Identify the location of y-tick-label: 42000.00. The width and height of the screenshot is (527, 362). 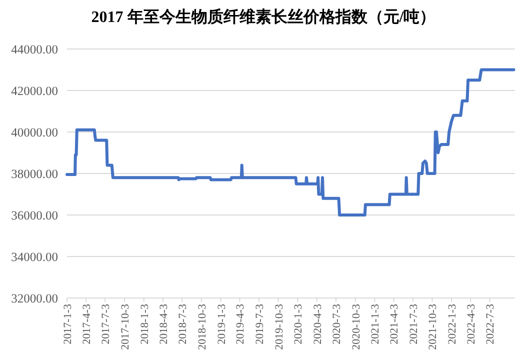
(34, 91).